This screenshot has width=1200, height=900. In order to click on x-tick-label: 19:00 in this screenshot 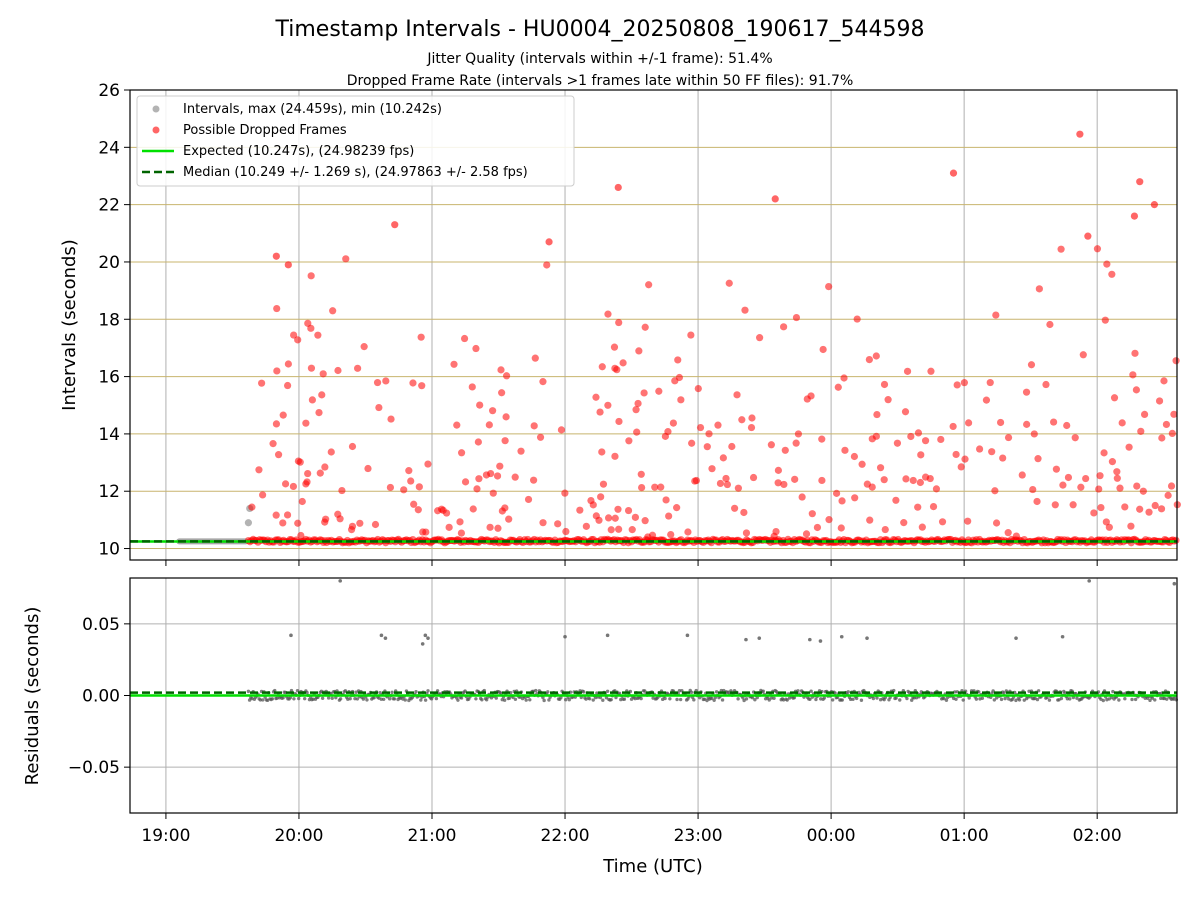, I will do `click(165, 836)`.